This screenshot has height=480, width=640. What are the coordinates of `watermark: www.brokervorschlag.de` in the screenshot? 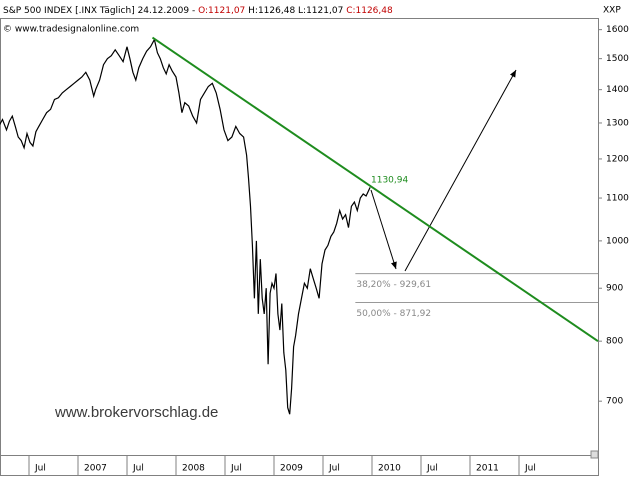 It's located at (136, 412).